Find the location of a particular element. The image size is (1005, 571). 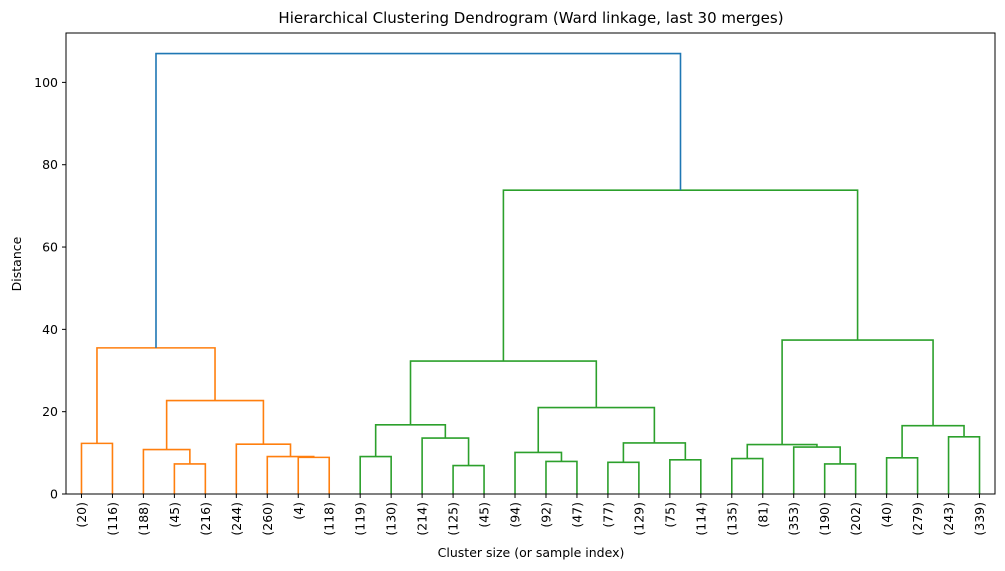

y-tick-label: 40 is located at coordinates (50, 329).